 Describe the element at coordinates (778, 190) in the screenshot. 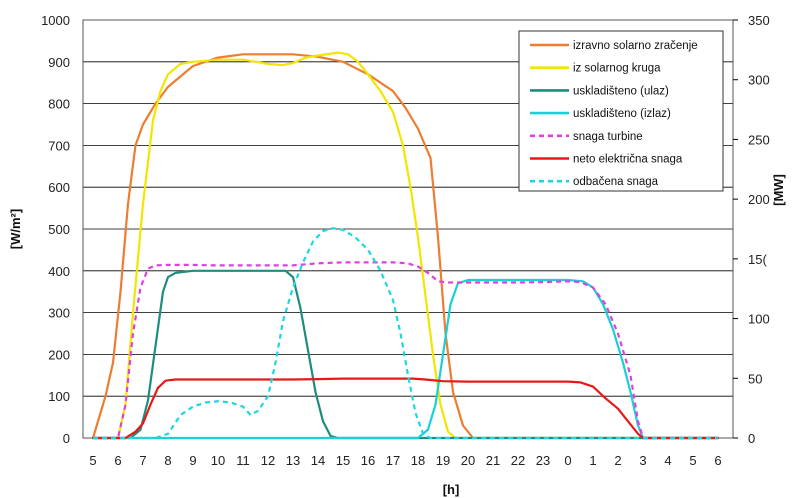

I see `y2-axis-title: [MW]` at that location.